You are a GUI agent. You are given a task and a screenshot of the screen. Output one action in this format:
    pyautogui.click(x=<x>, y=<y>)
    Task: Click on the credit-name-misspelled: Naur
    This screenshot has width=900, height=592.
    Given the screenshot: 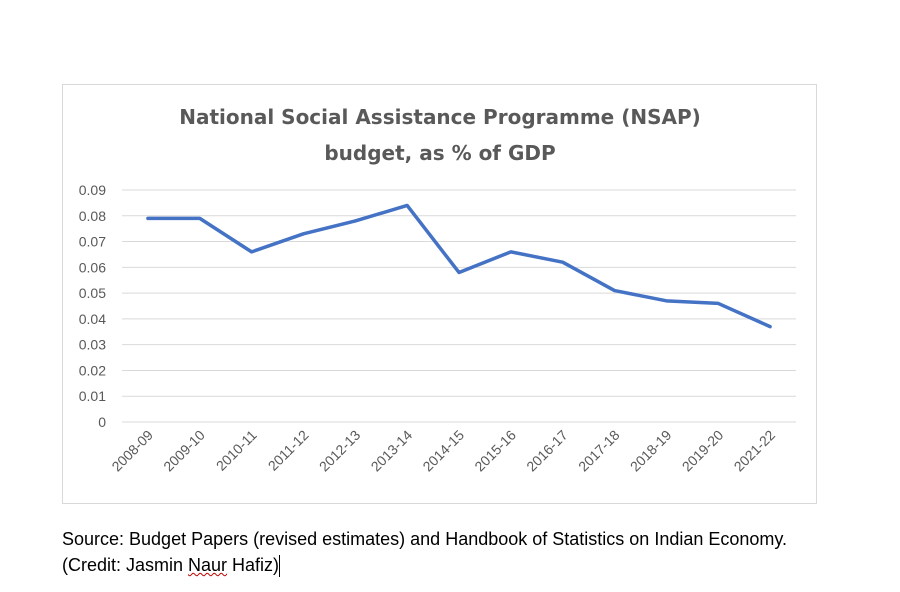 What is the action you would take?
    pyautogui.click(x=208, y=565)
    